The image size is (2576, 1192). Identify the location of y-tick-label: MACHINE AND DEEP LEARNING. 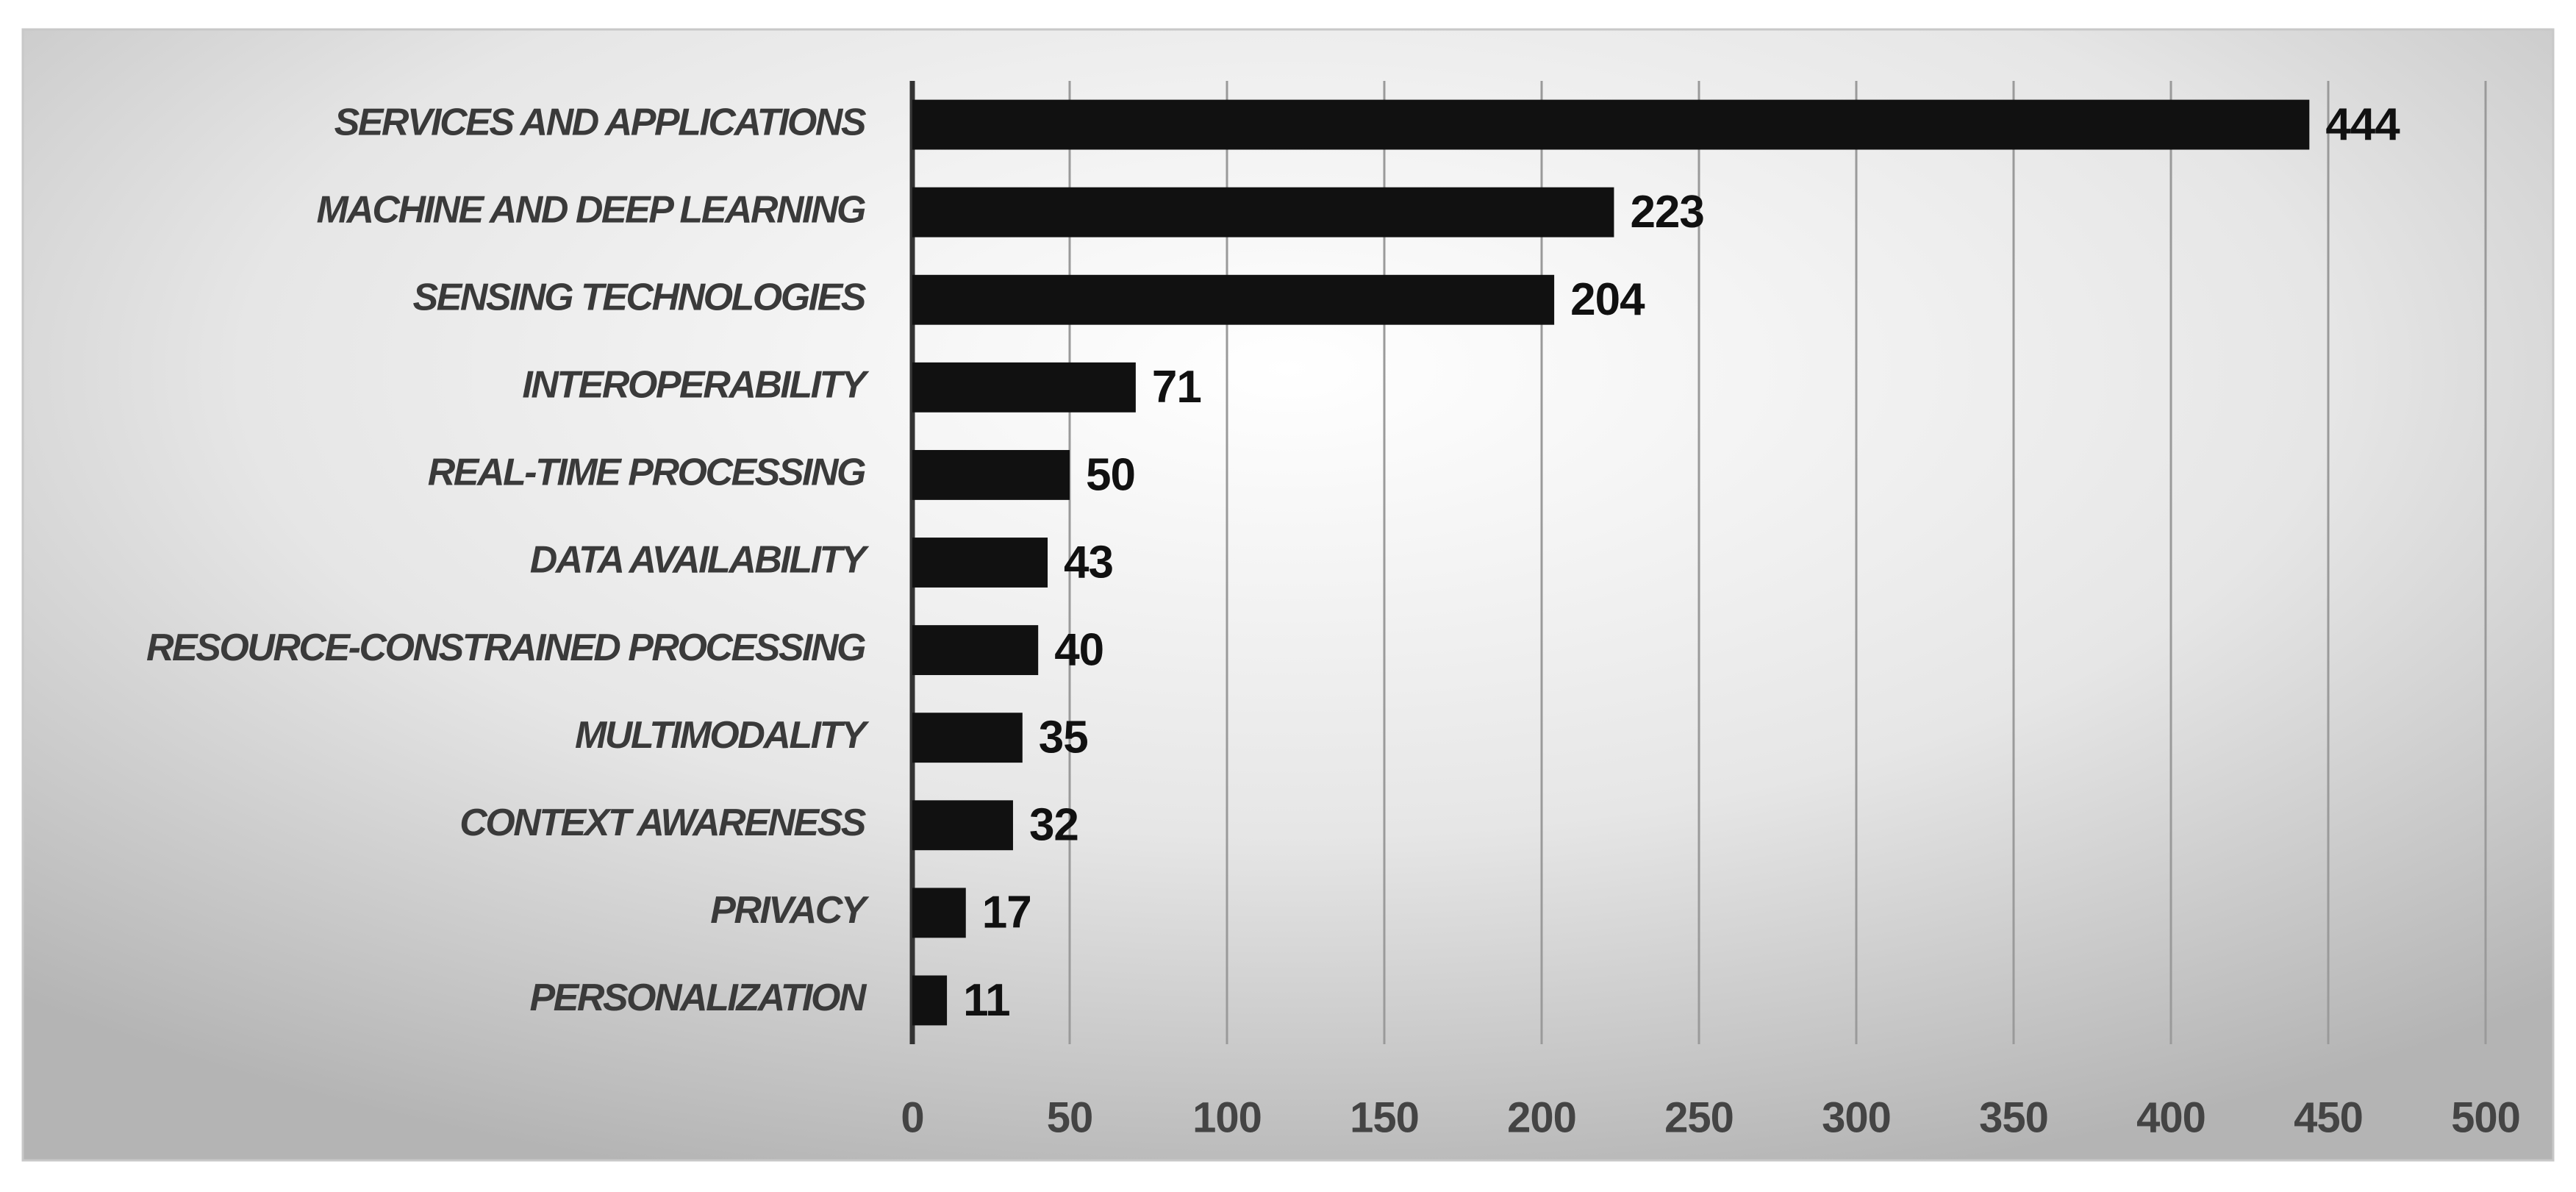
(591, 209).